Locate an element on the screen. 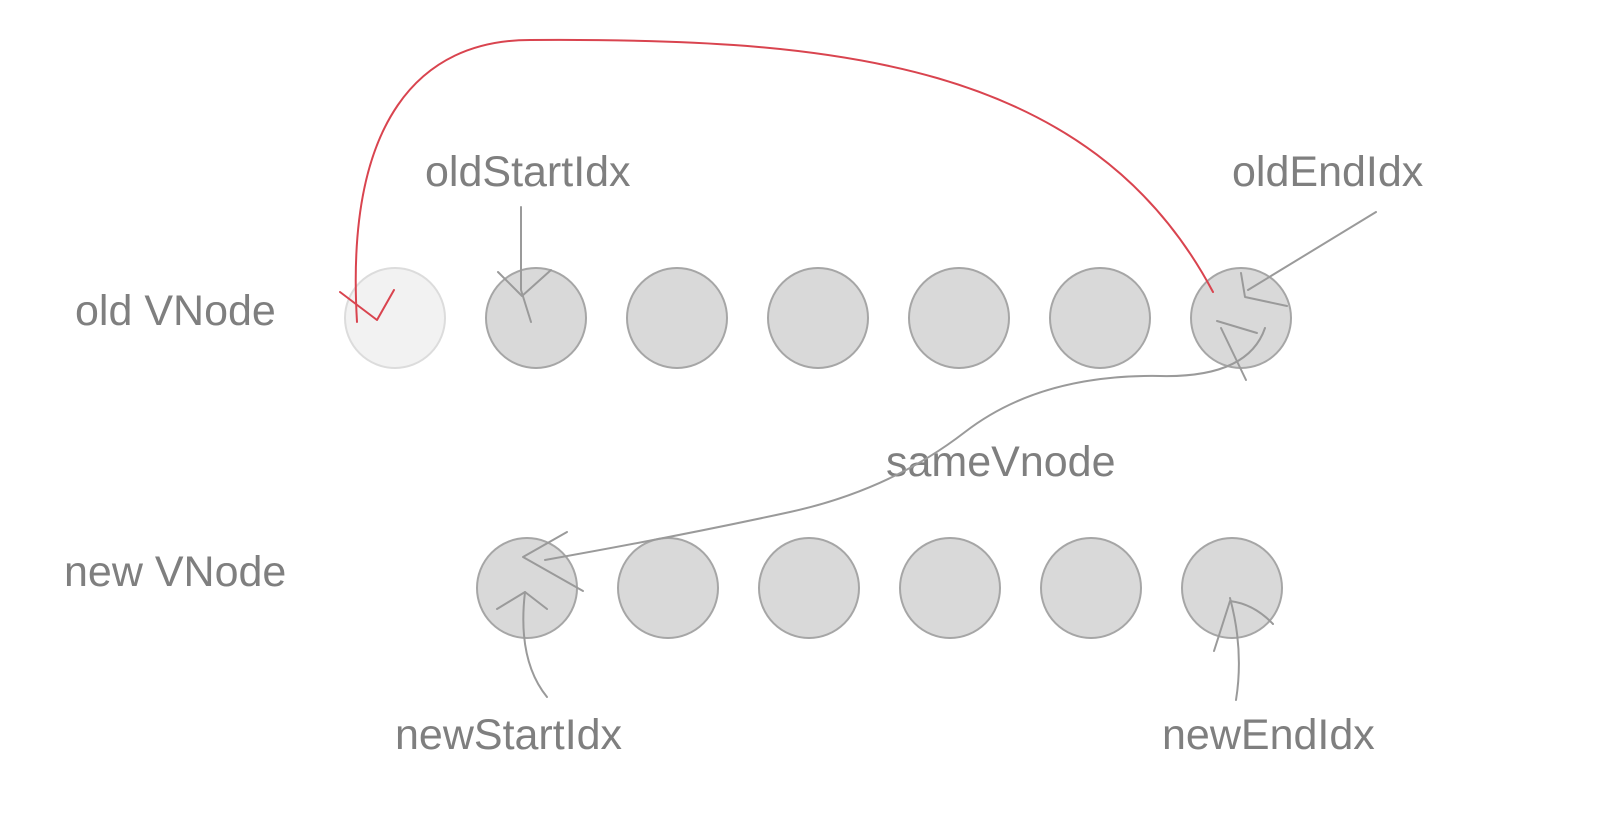 Image resolution: width=1604 pixels, height=820 pixels. move-to-front-arrowhead is located at coordinates (367, 305).